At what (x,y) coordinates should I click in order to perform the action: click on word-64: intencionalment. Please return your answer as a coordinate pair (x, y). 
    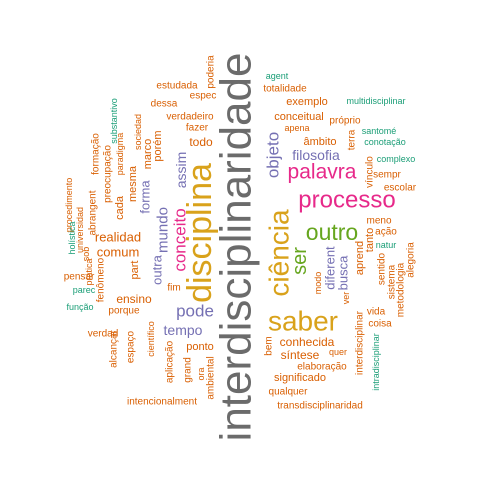
    Looking at the image, I should click on (162, 402).